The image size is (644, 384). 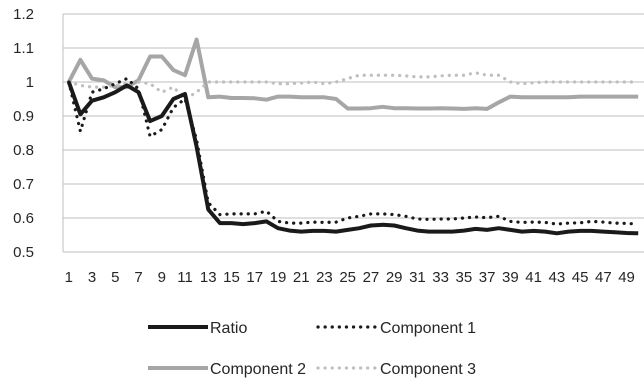 What do you see at coordinates (23, 48) in the screenshot?
I see `y-tick-label: 1.1` at bounding box center [23, 48].